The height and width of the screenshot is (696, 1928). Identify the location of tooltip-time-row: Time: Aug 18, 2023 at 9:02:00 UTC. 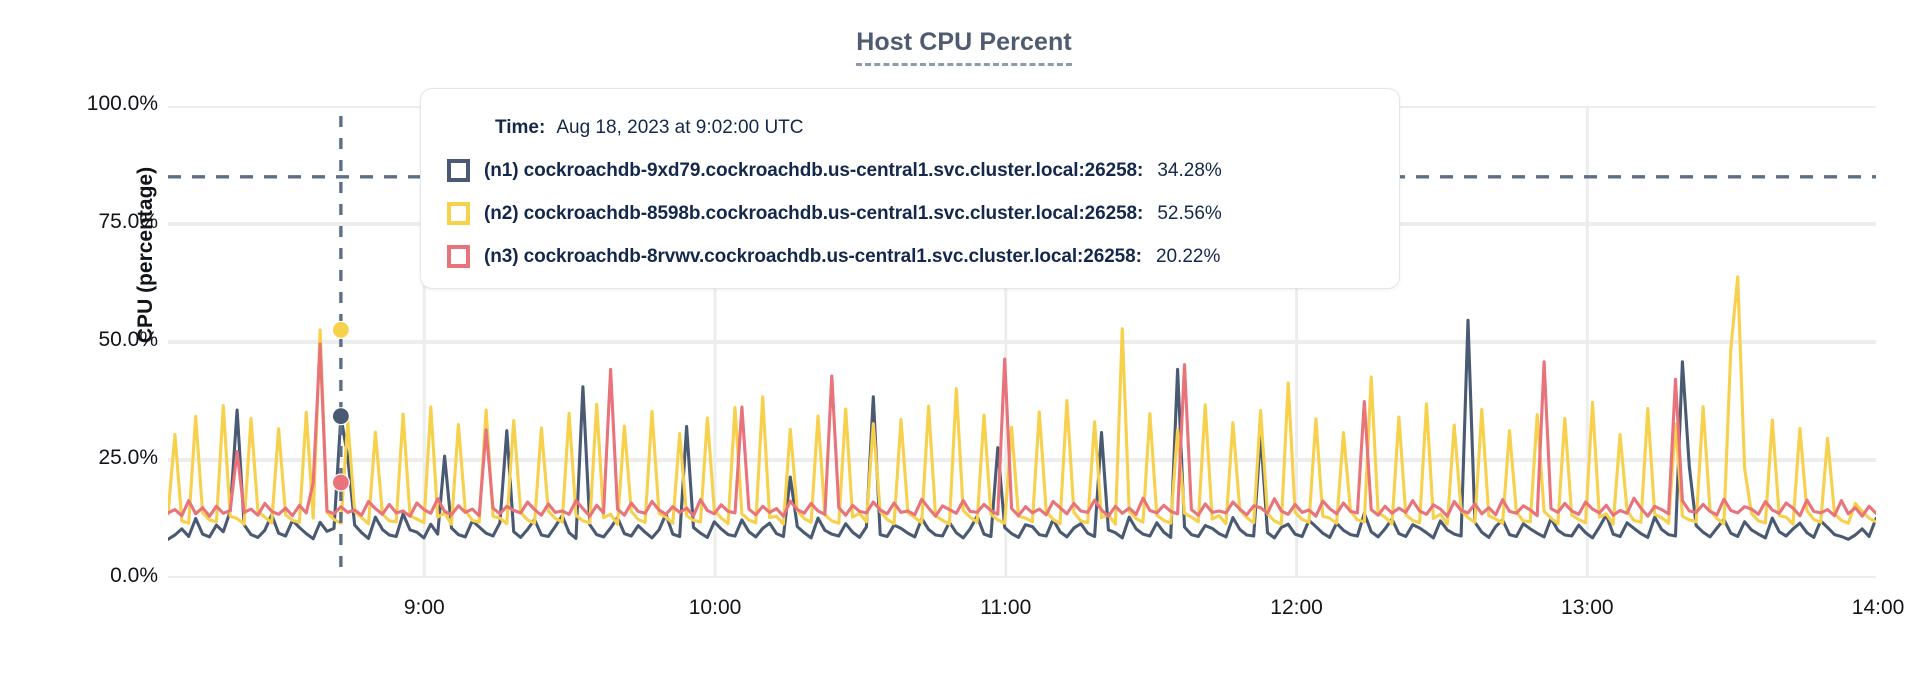
(934, 128).